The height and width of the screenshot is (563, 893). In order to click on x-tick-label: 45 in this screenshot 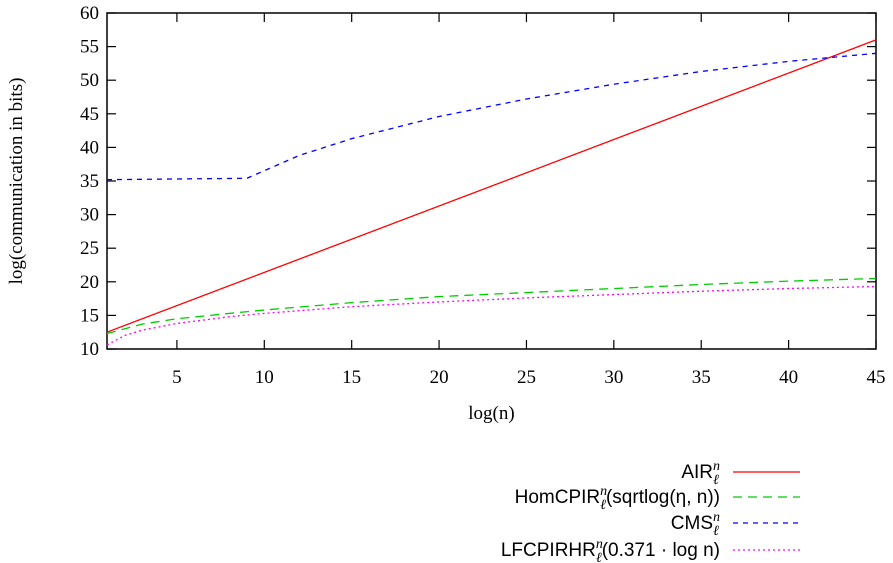, I will do `click(876, 377)`.